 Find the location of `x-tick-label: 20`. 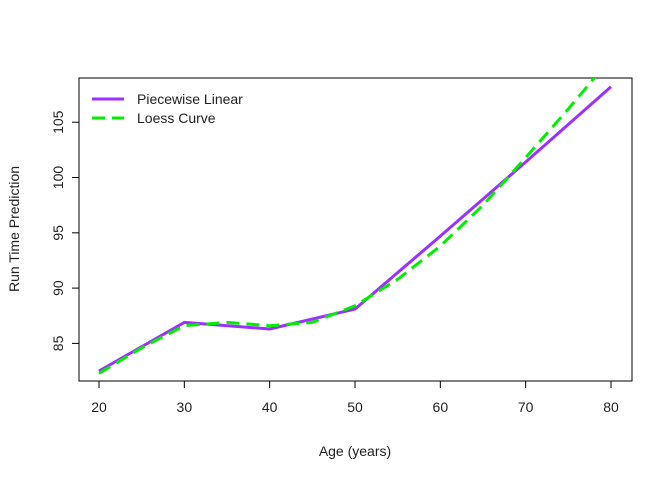

x-tick-label: 20 is located at coordinates (99, 407).